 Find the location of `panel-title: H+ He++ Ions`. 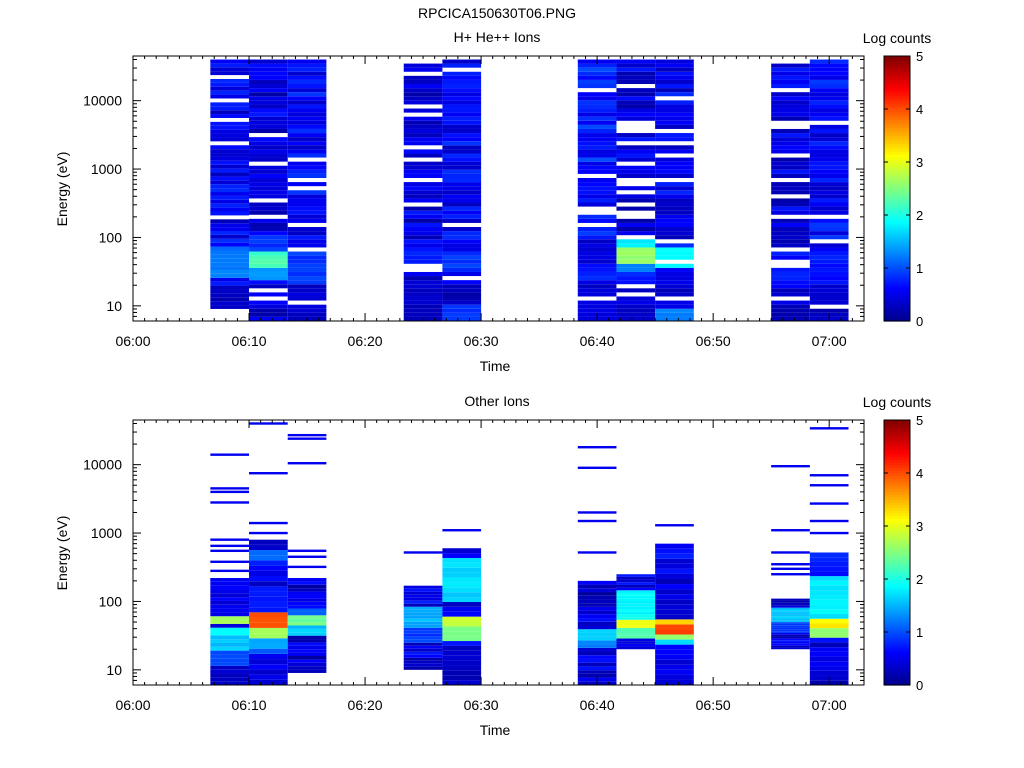

panel-title: H+ He++ Ions is located at coordinates (497, 37).